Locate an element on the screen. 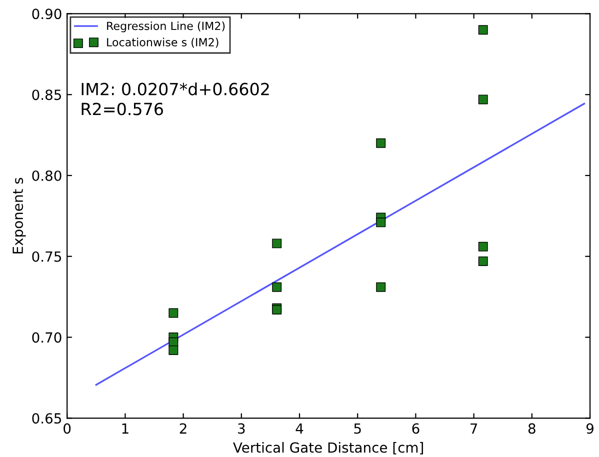 The width and height of the screenshot is (599, 457). y-tick-label: 0.90 is located at coordinates (47, 14).